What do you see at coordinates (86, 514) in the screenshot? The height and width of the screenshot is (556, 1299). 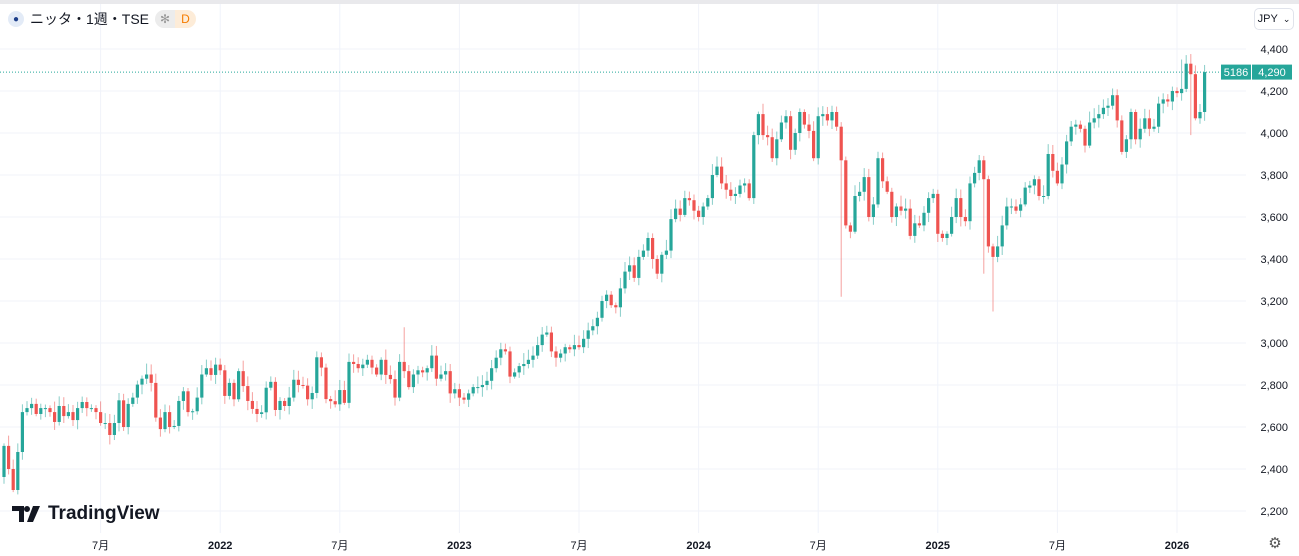 I see `tradingview-logo: TradingView` at bounding box center [86, 514].